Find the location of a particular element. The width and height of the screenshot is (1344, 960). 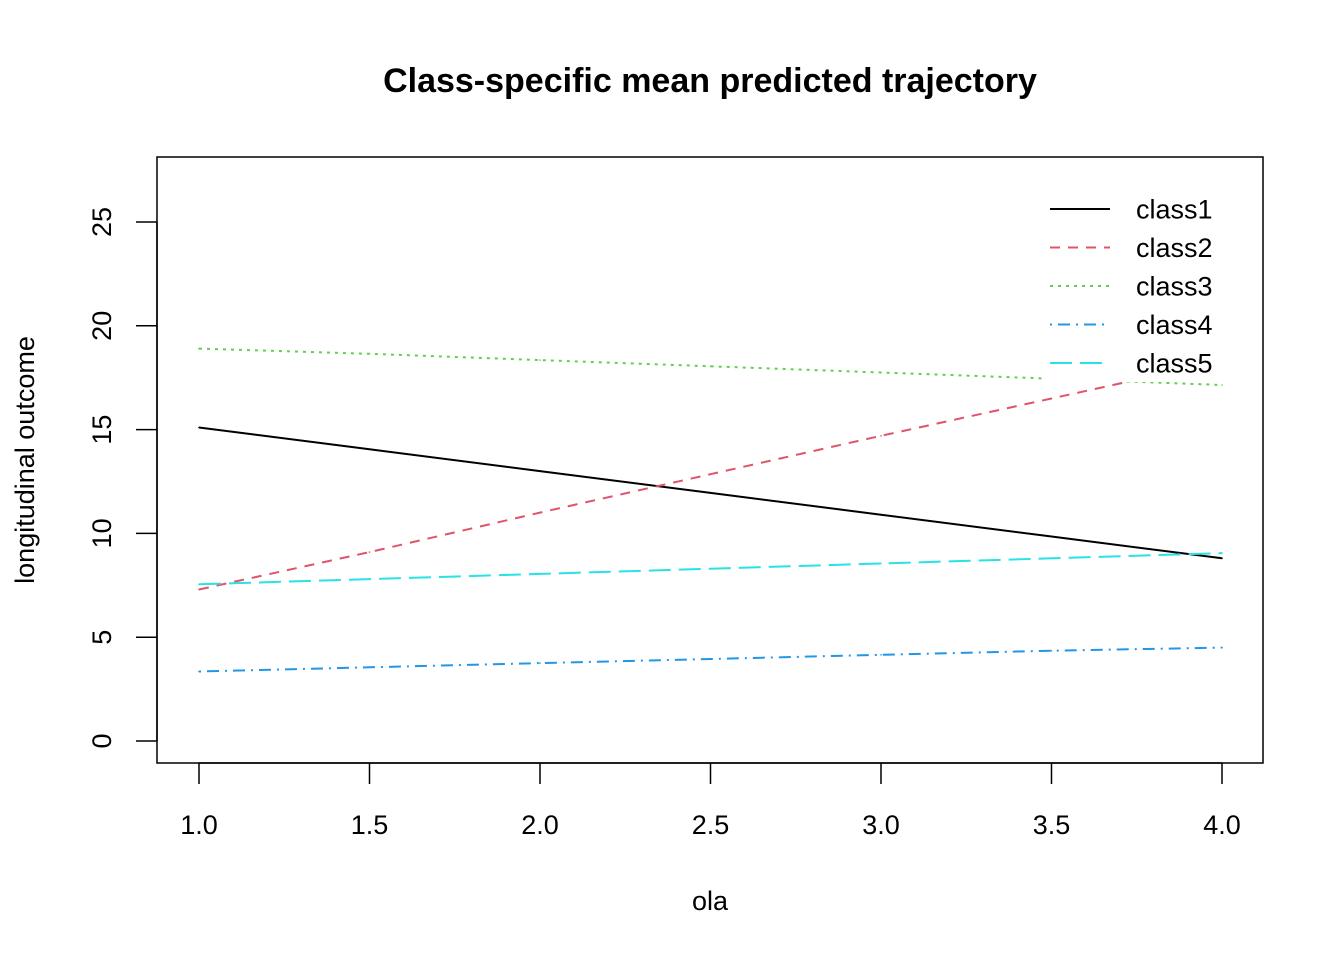

x-tick-label: 3.5 is located at coordinates (1052, 825).